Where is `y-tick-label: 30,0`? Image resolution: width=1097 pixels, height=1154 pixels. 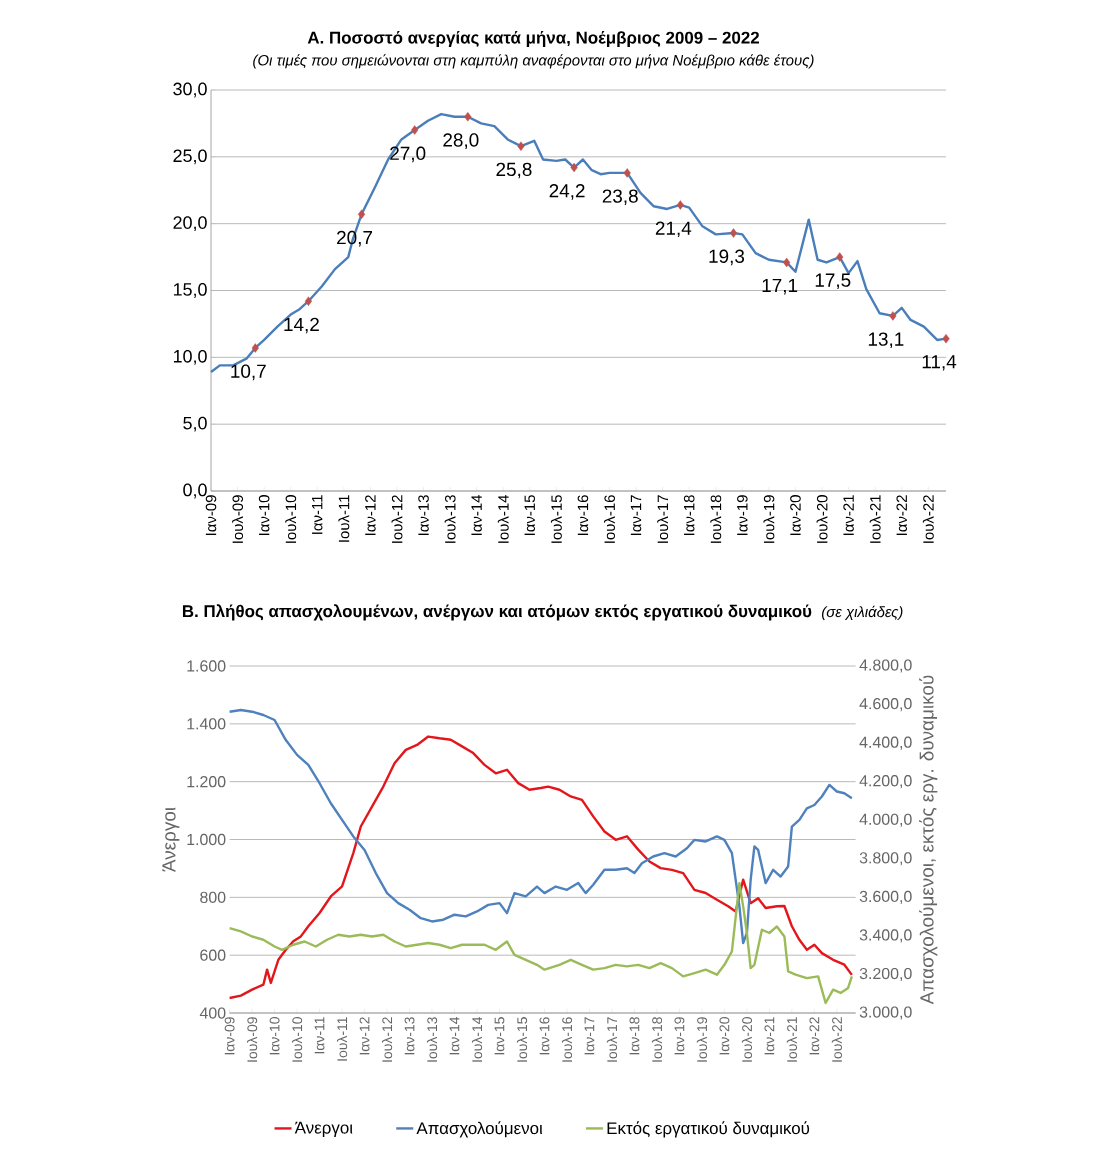
y-tick-label: 30,0 is located at coordinates (190, 90).